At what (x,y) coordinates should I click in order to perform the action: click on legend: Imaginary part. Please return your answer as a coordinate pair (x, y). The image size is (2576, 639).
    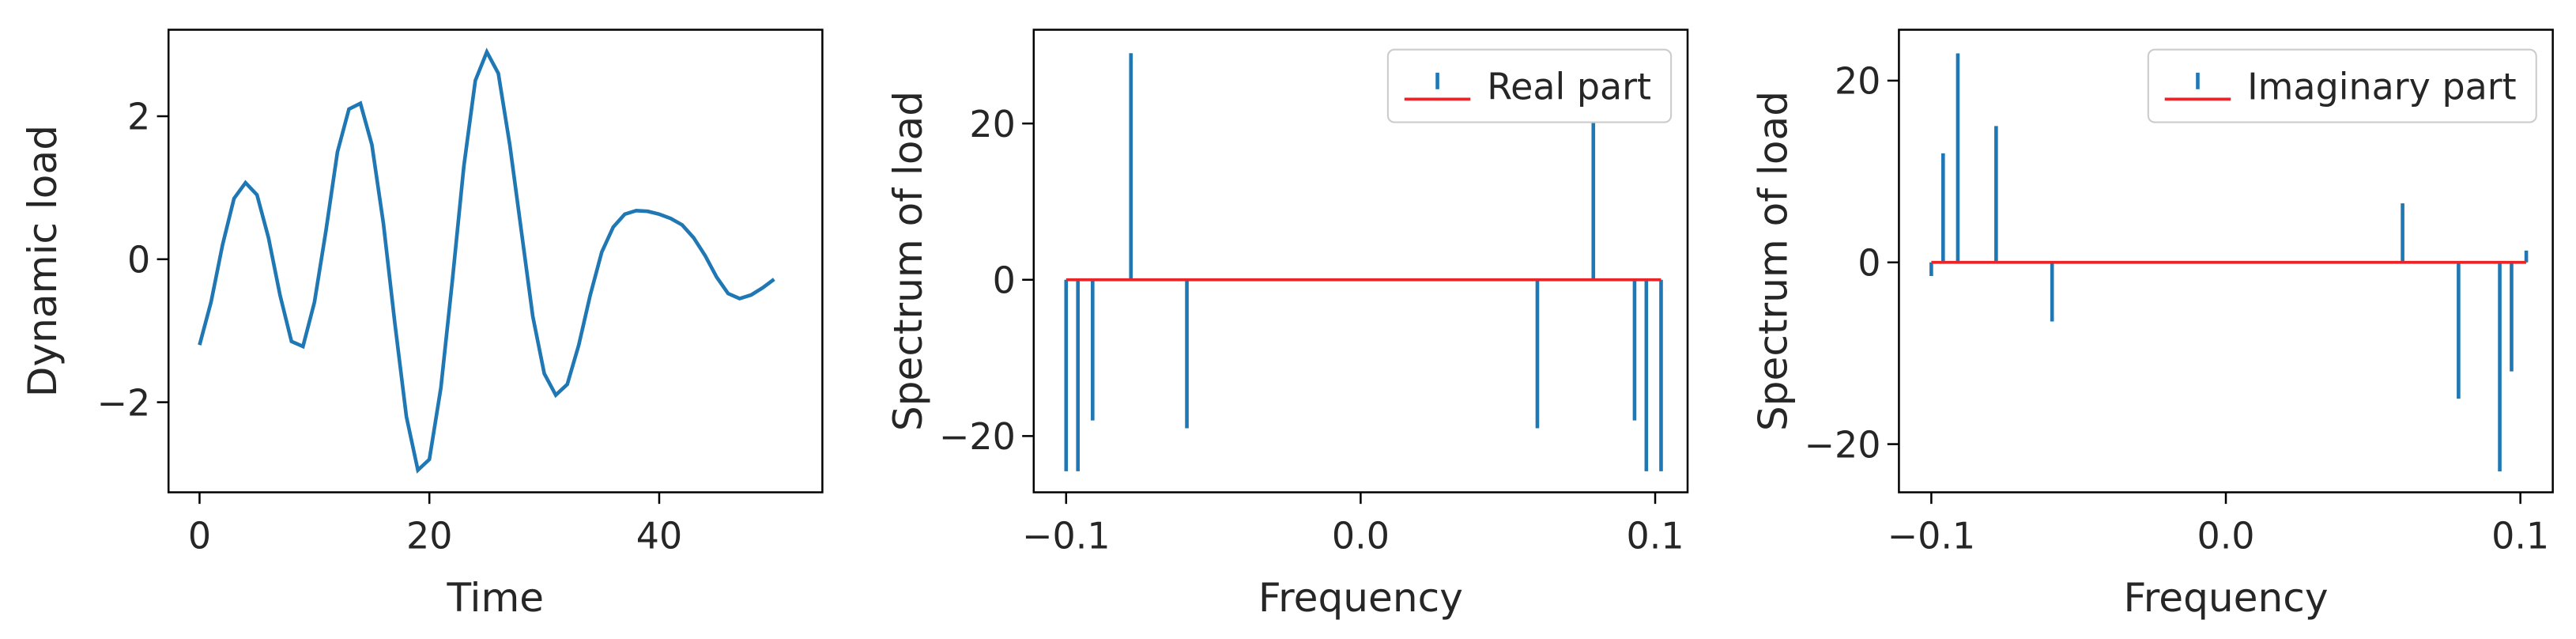
    Looking at the image, I should click on (2342, 85).